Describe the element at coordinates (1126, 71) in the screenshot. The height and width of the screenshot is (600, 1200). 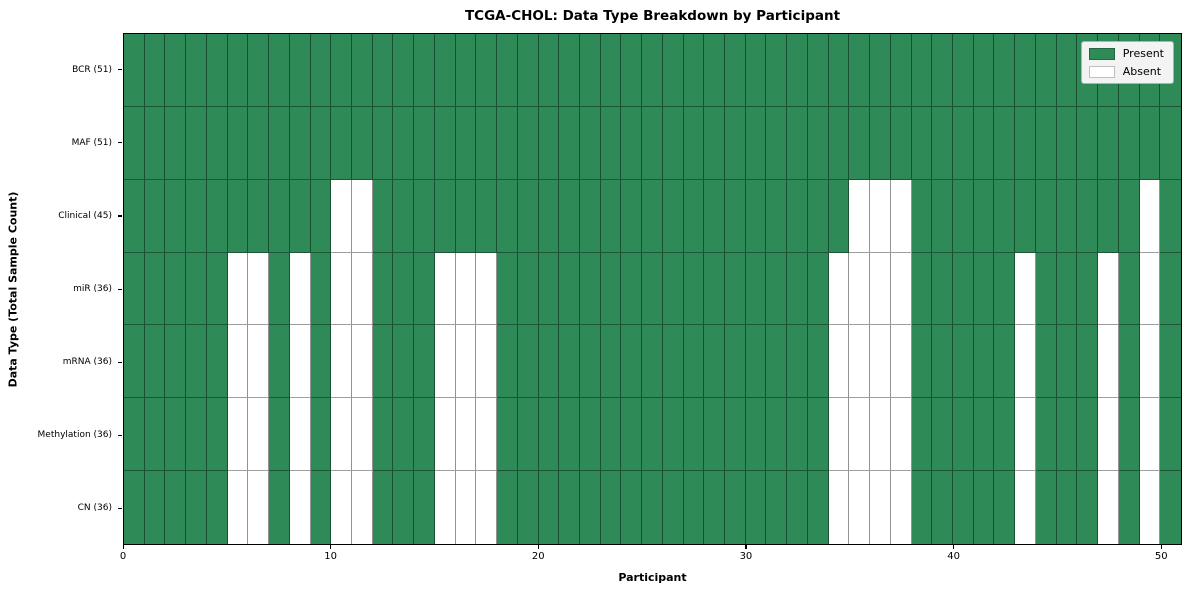
I see `legend-item-absent: Absent` at that location.